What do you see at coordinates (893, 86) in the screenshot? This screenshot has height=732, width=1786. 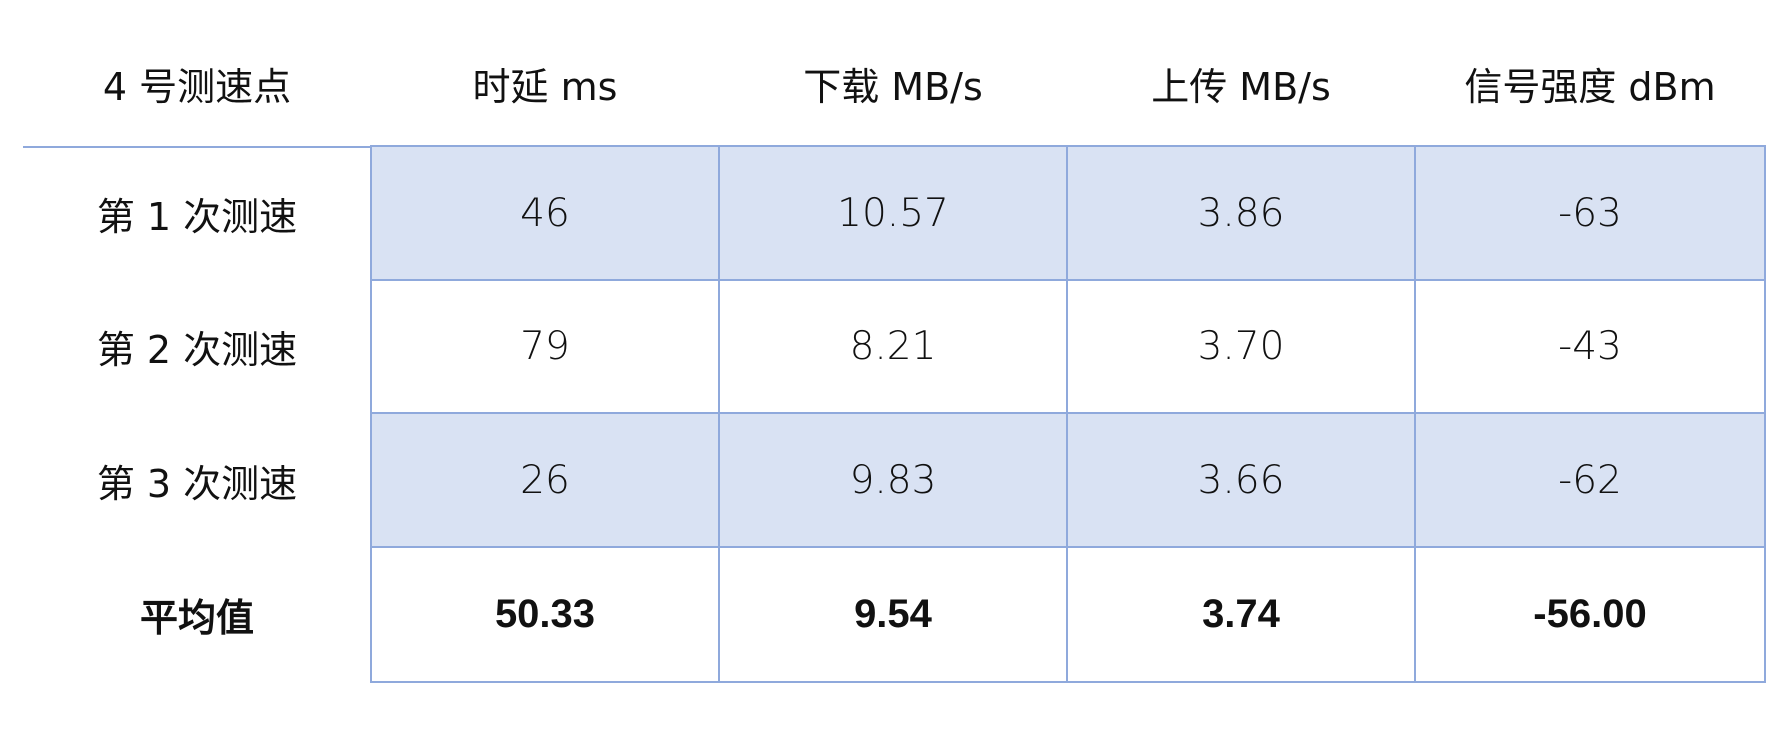 I see `column-header: 下载 MB/s` at bounding box center [893, 86].